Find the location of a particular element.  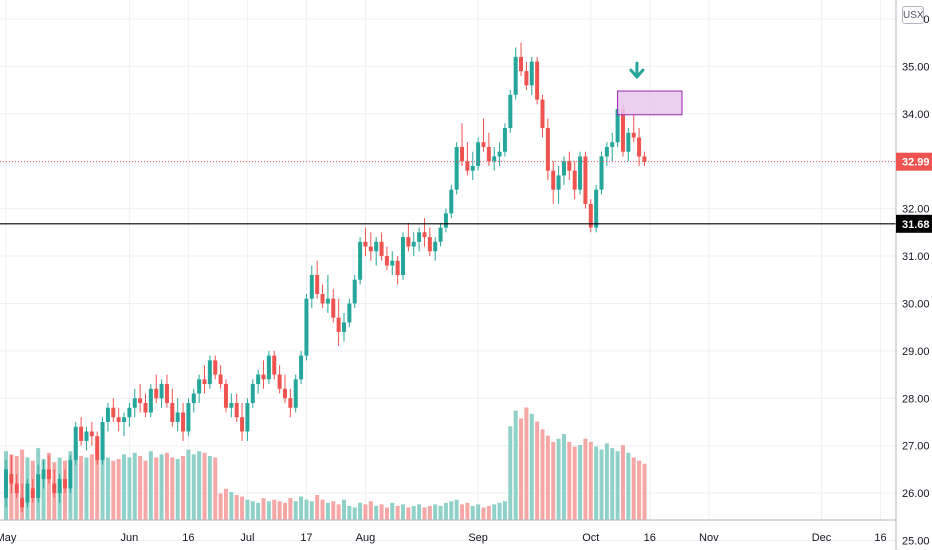

time-tick-label: Aug is located at coordinates (366, 538).